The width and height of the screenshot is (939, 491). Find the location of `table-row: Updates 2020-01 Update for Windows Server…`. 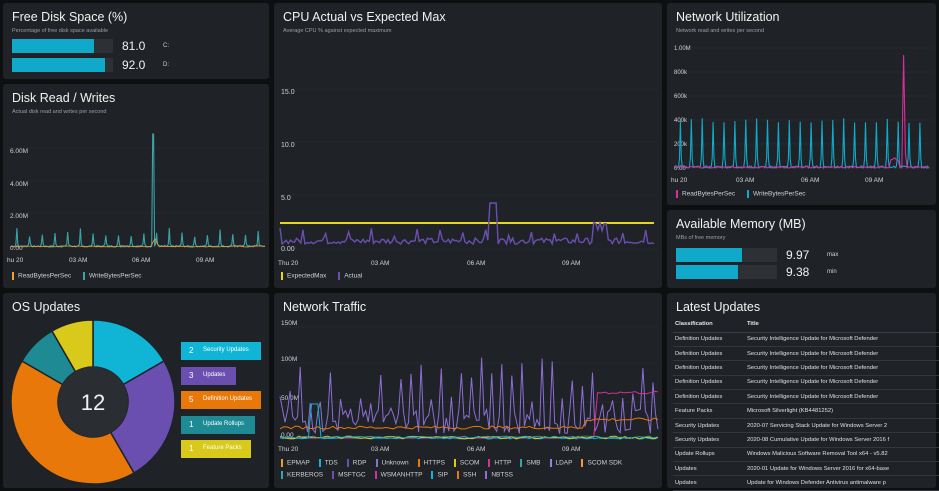

table-row: Updates 2020-01 Update for Windows Server… is located at coordinates (806, 469).